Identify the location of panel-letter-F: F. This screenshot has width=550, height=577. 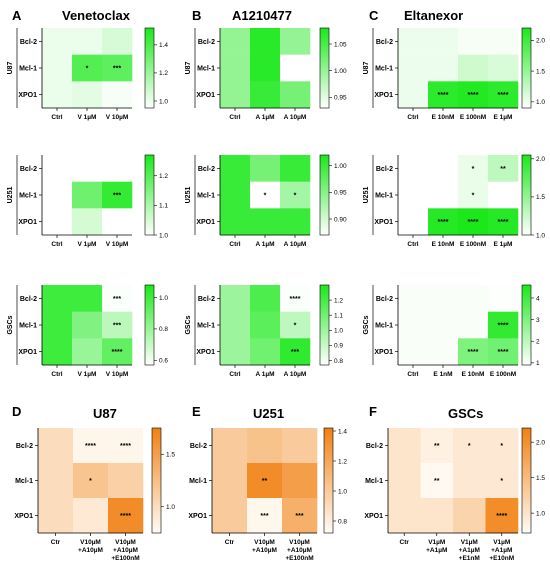
(373, 411).